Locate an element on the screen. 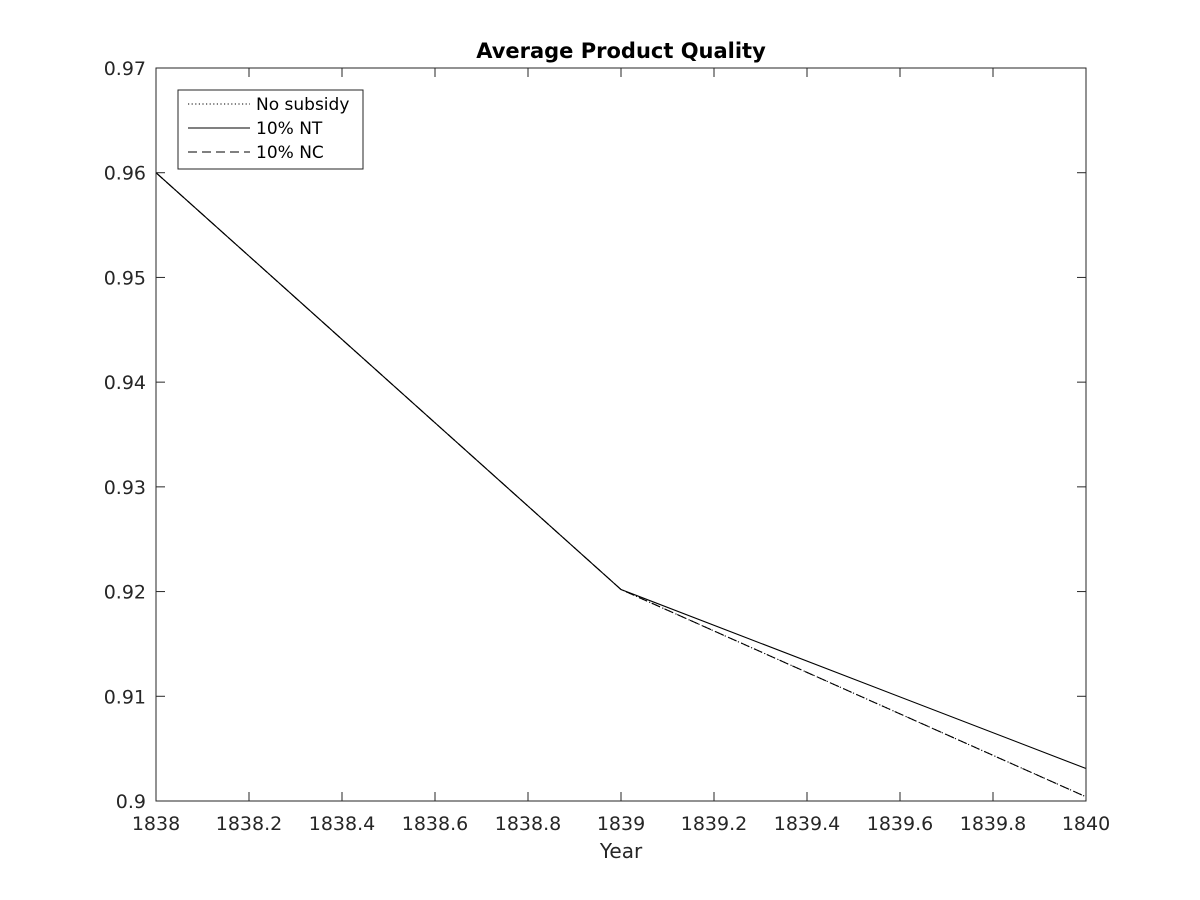 This screenshot has height=900, width=1200. y-tick-label: 0.96 is located at coordinates (125, 174).